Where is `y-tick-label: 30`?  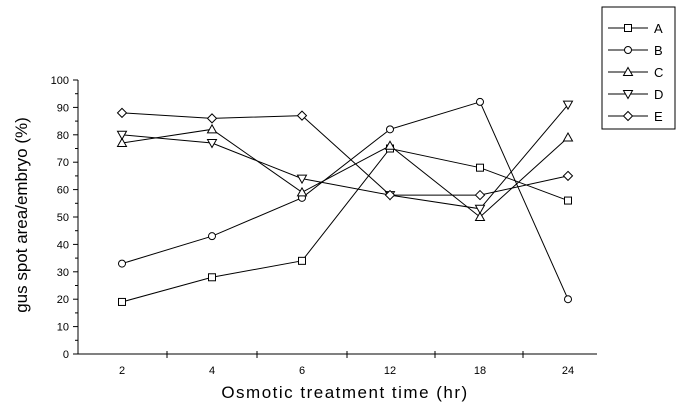 y-tick-label: 30 is located at coordinates (63, 273).